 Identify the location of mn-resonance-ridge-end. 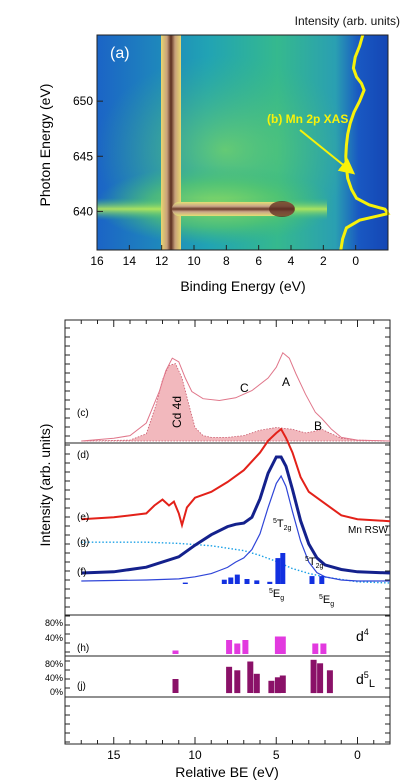
(282, 209).